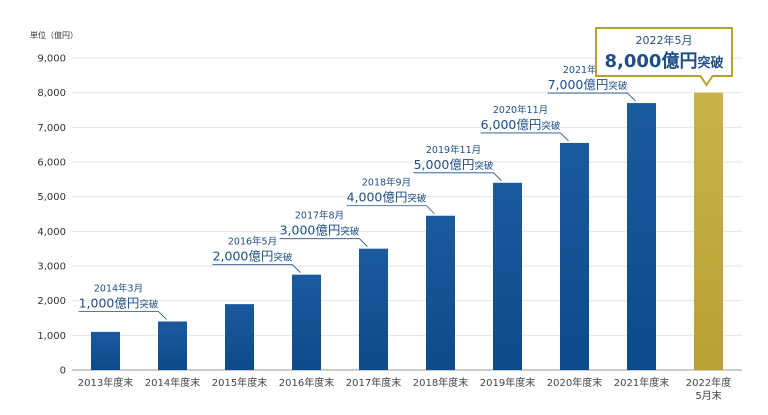 The height and width of the screenshot is (415, 768). Describe the element at coordinates (51, 301) in the screenshot. I see `y-tick-label: 2,000` at that location.